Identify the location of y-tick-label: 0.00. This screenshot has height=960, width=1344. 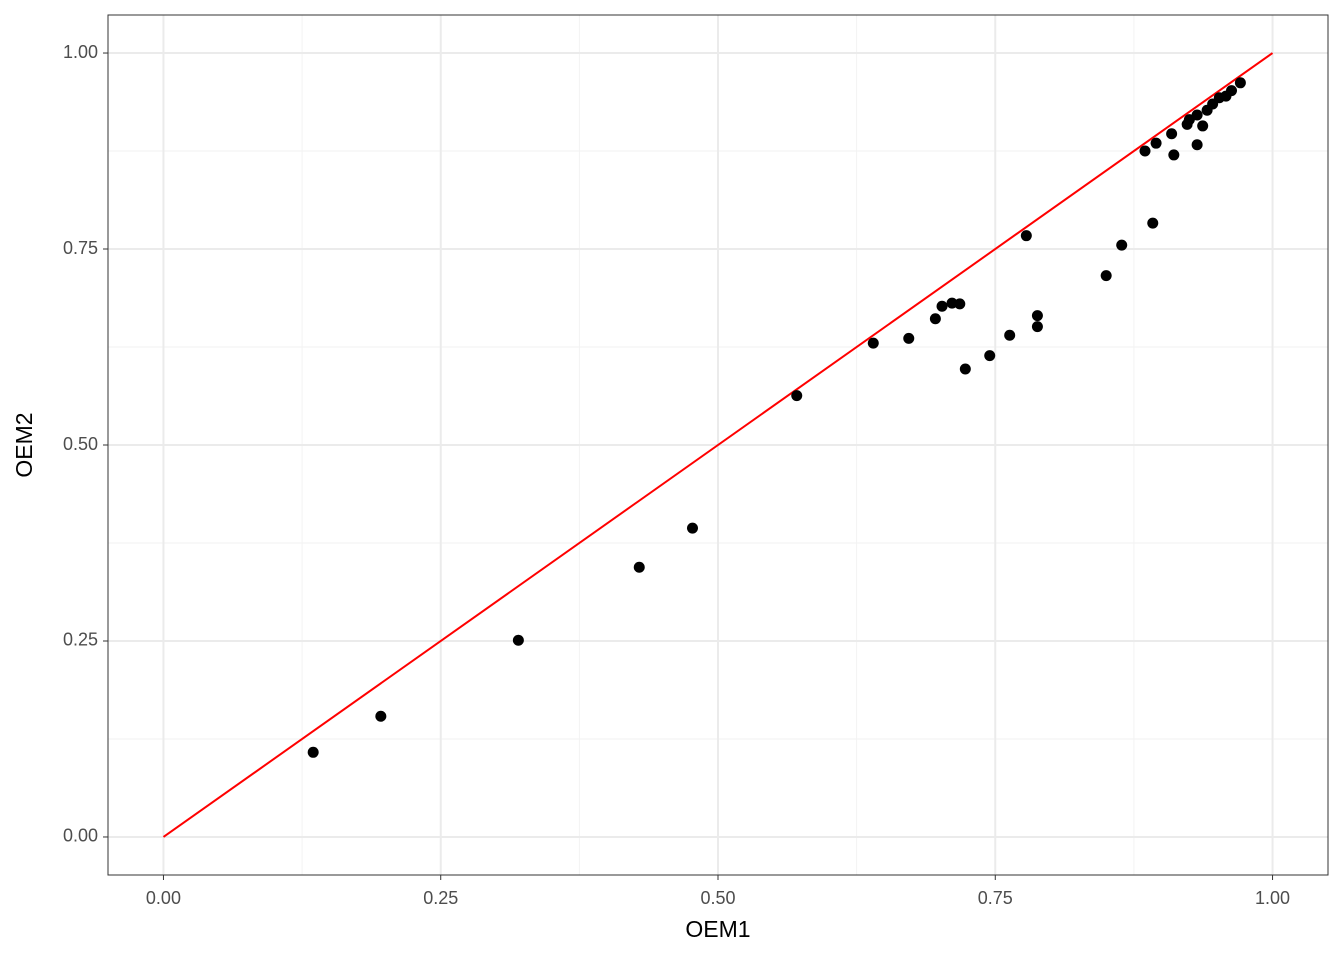
(80, 836).